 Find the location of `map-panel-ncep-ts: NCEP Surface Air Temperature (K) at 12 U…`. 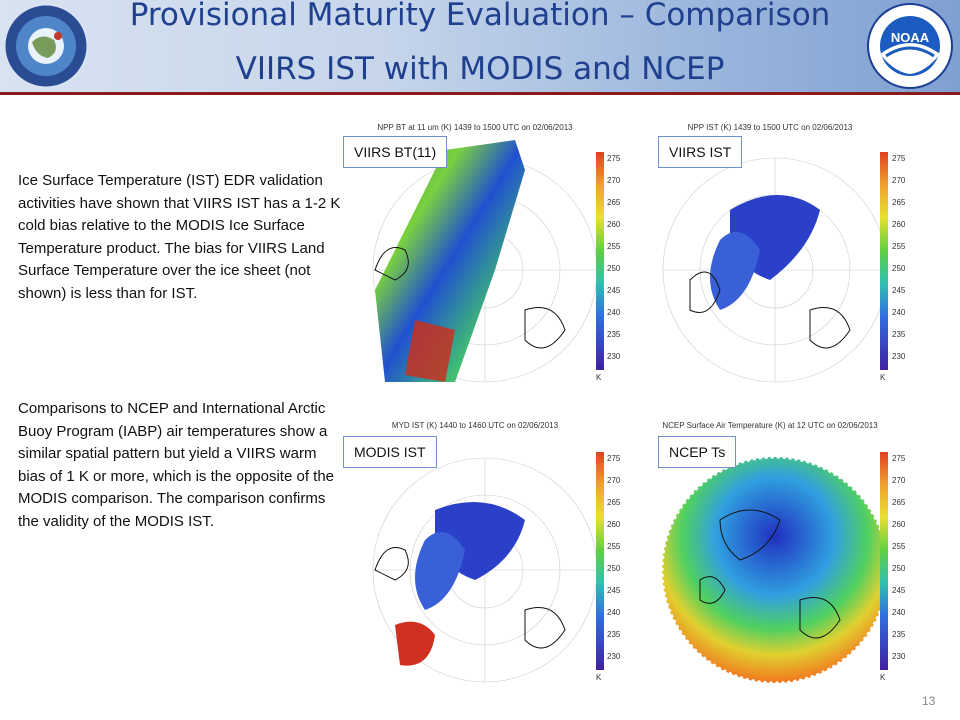

map-panel-ncep-ts: NCEP Surface Air Temperature (K) at 12 U… is located at coordinates (798, 553).